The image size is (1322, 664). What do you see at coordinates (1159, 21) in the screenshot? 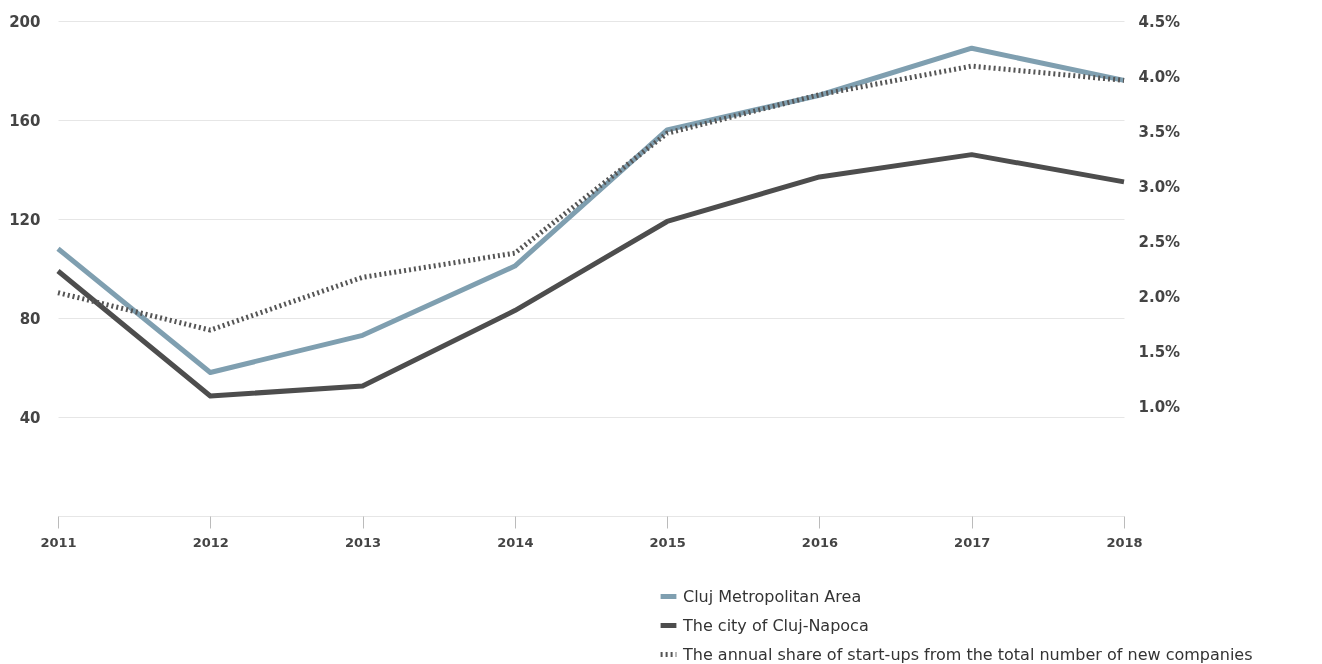
I see `y2-tick-label: 4.5%` at bounding box center [1159, 21].